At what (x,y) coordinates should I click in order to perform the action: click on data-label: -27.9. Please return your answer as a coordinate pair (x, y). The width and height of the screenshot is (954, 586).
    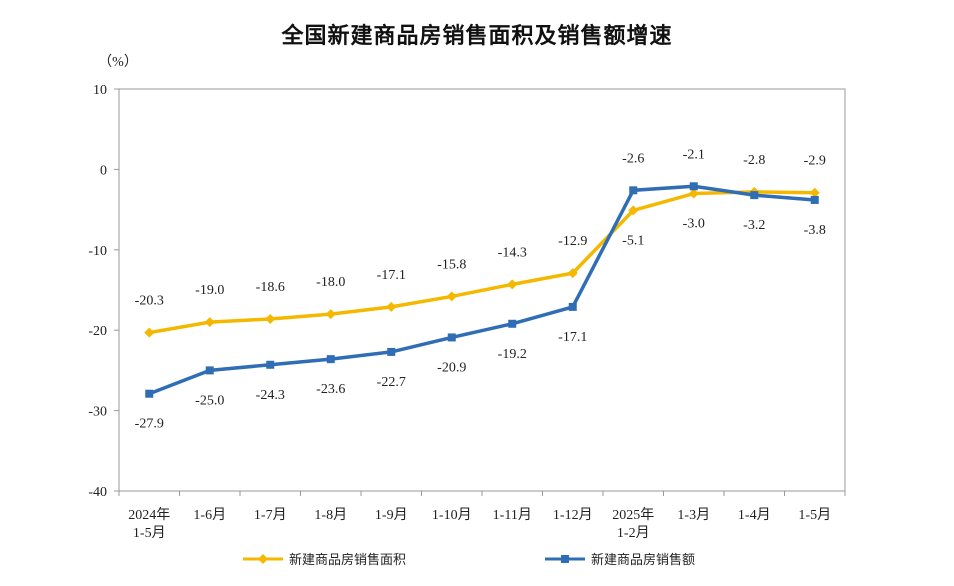
    Looking at the image, I should click on (149, 424).